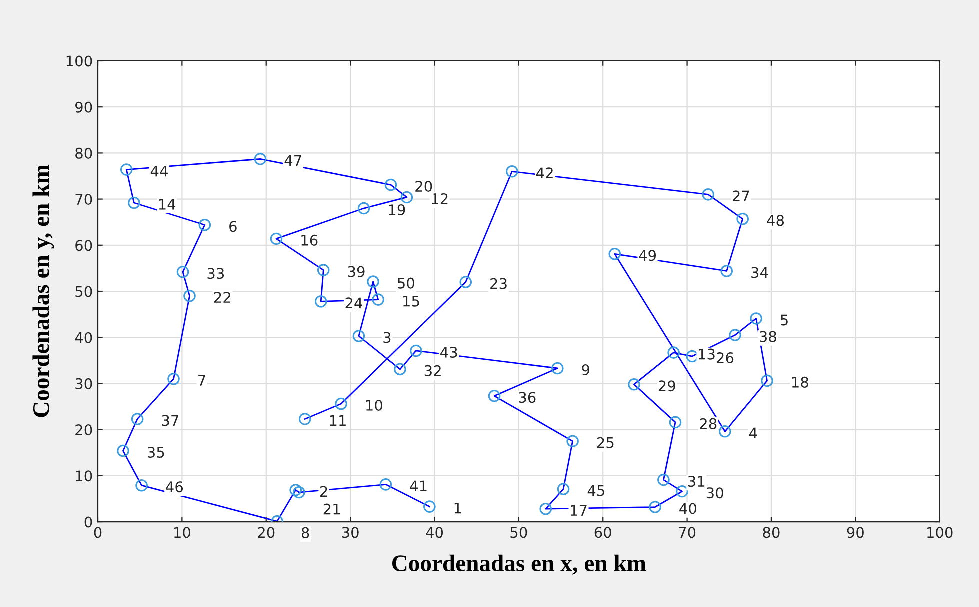 The height and width of the screenshot is (607, 979). I want to click on annotation: 35, so click(156, 452).